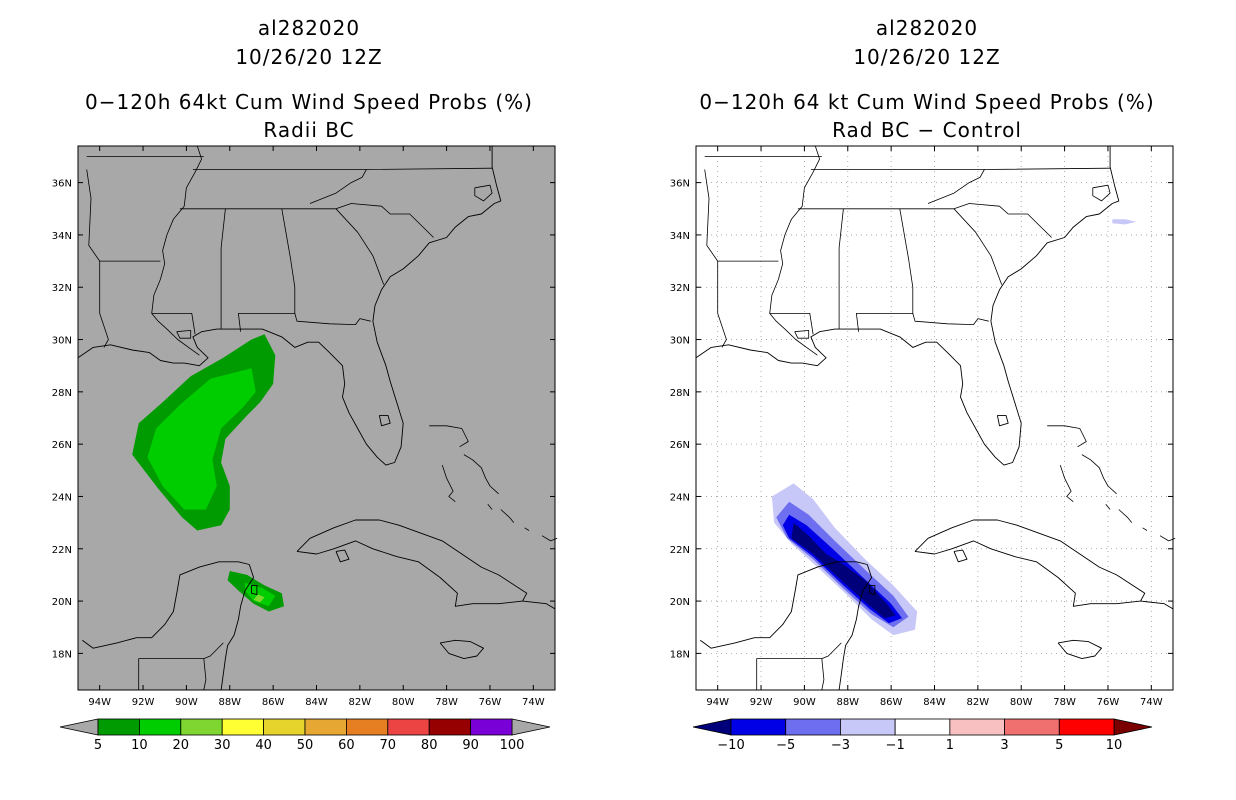 The image size is (1236, 800). I want to click on coastline-isle-of-youth, so click(960, 556).